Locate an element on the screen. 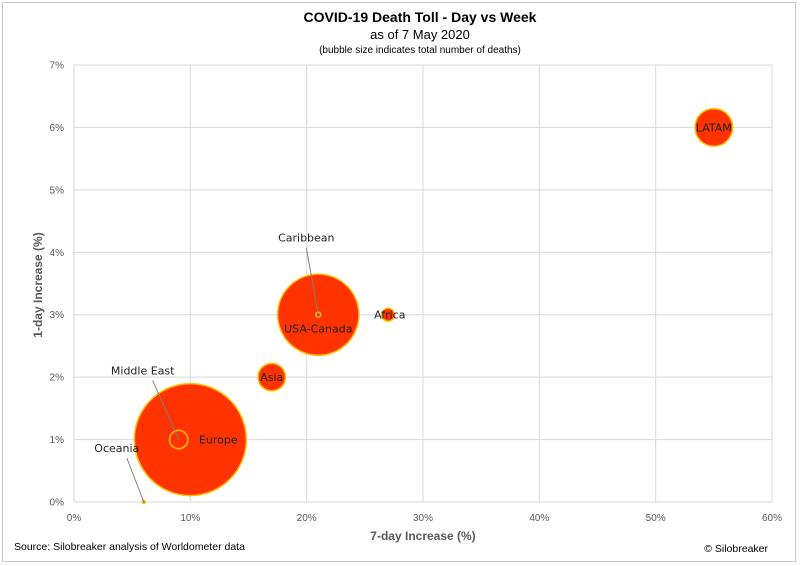 This screenshot has width=800, height=566. leader-line-oceania is located at coordinates (135, 480).